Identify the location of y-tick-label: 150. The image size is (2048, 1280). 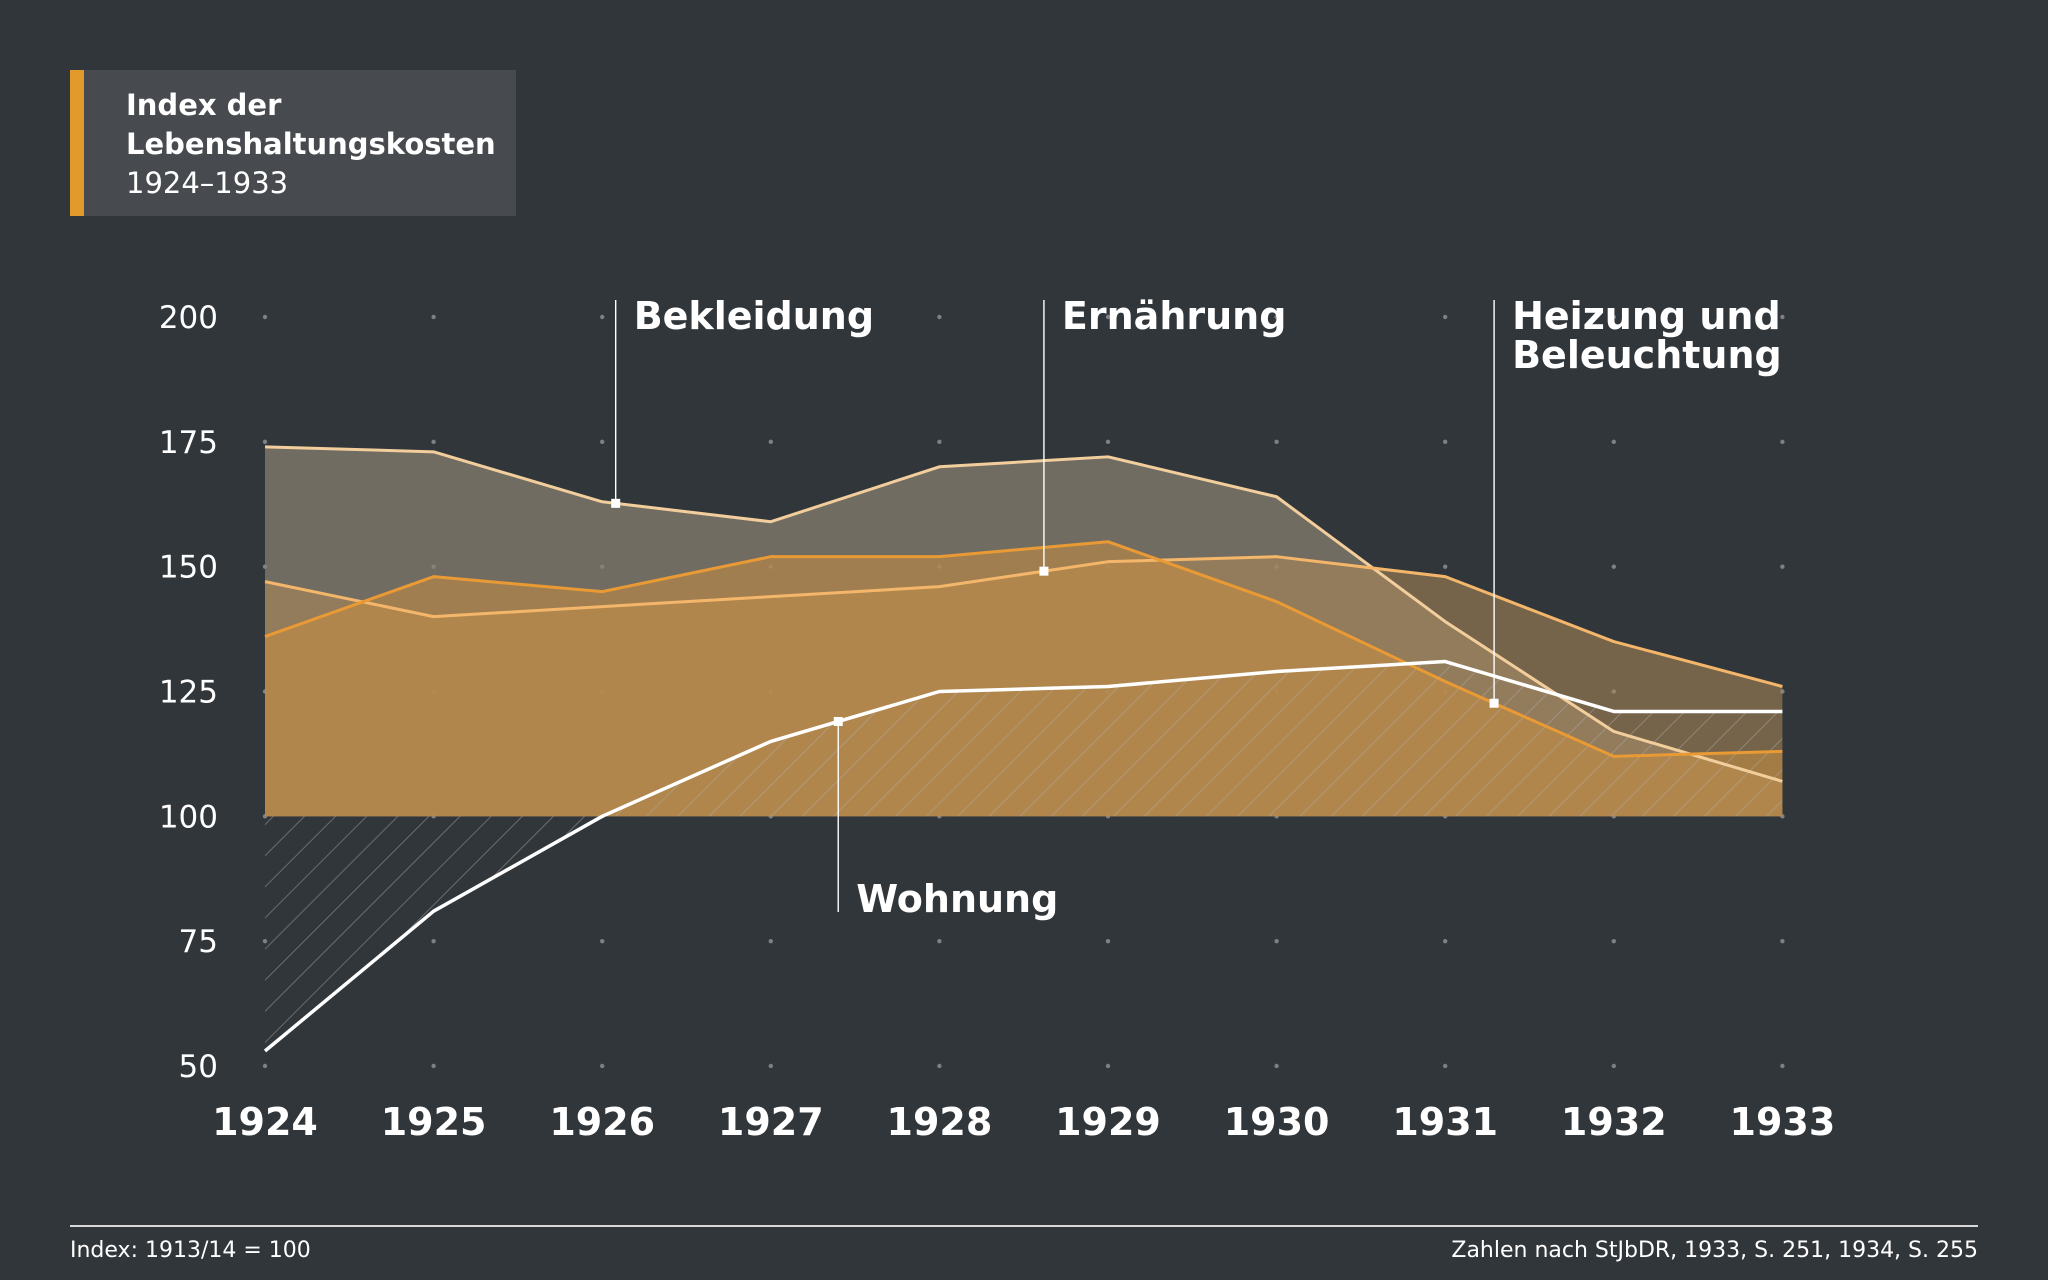
(188, 568).